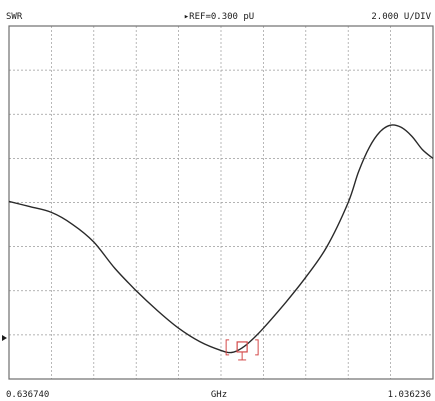  Describe the element at coordinates (219, 17) in the screenshot. I see `reference-label: ▸REF=0.300 pU` at that location.